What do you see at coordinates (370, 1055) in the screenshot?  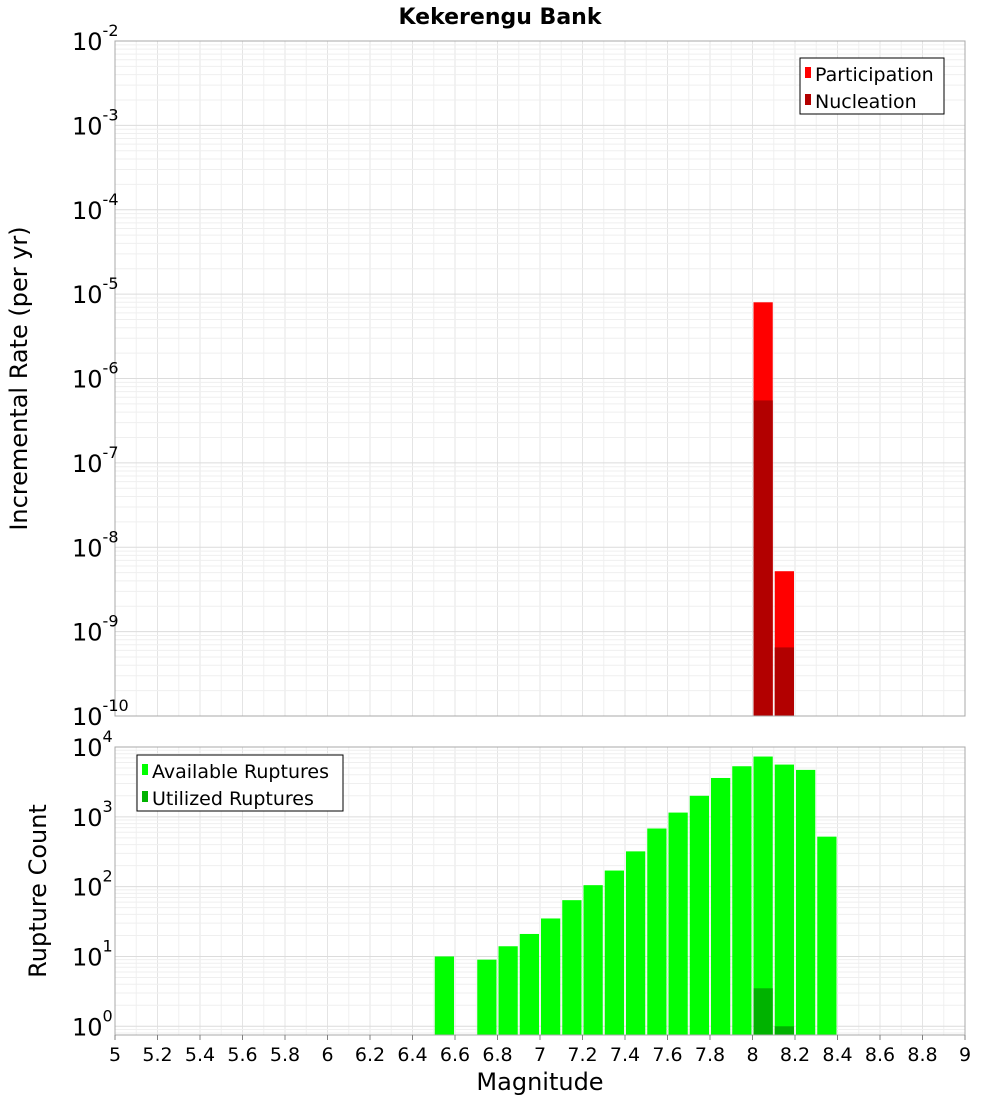 I see `x-tick-label: 6.2` at bounding box center [370, 1055].